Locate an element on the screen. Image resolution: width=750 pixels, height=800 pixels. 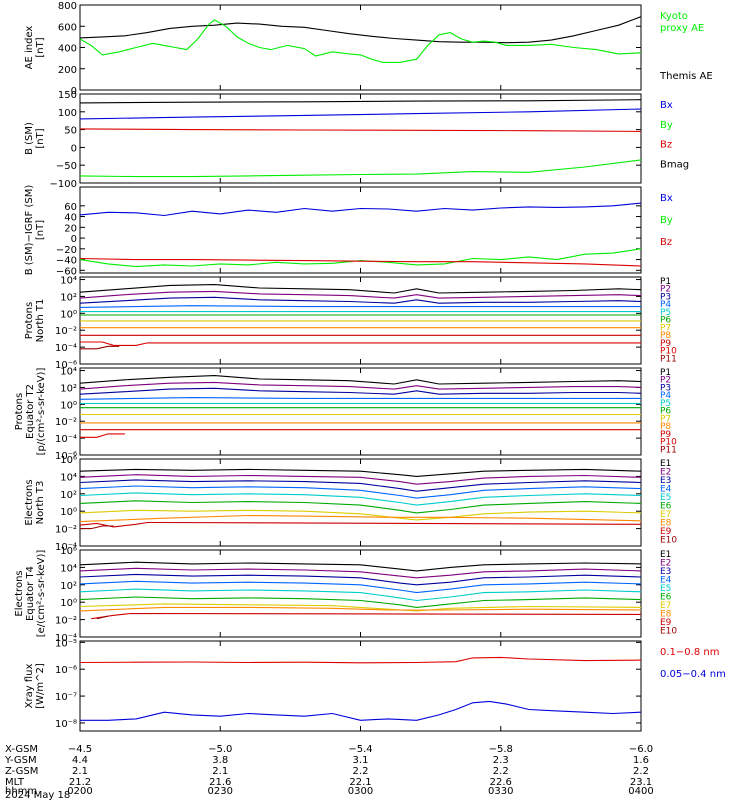
legend-entry: P9 is located at coordinates (665, 435).